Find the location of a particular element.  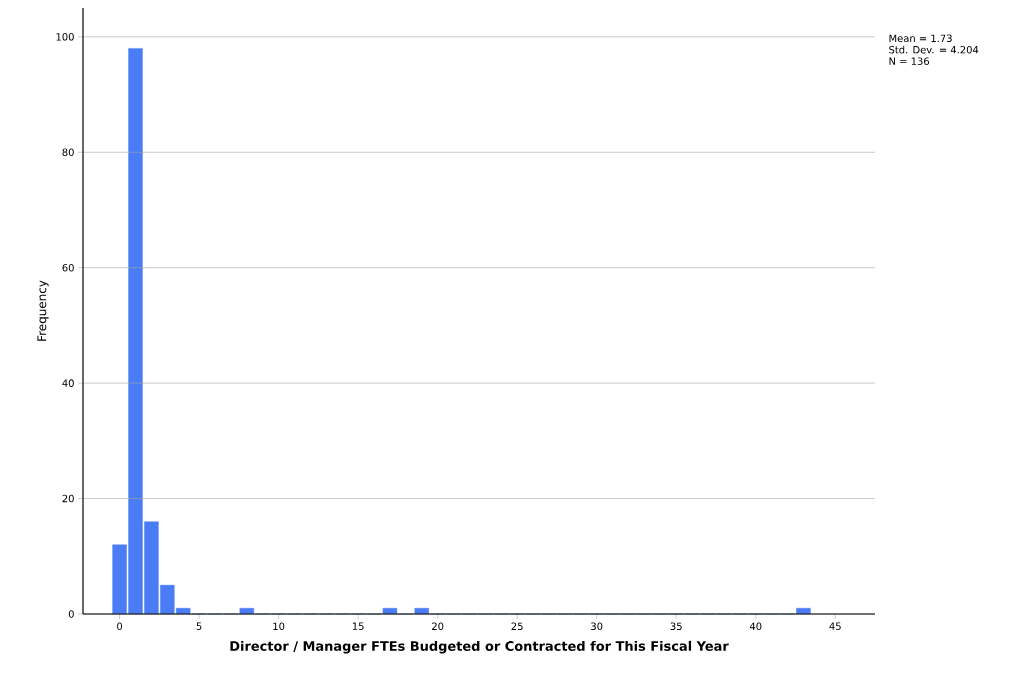

x-tick-label: 35 is located at coordinates (676, 626).